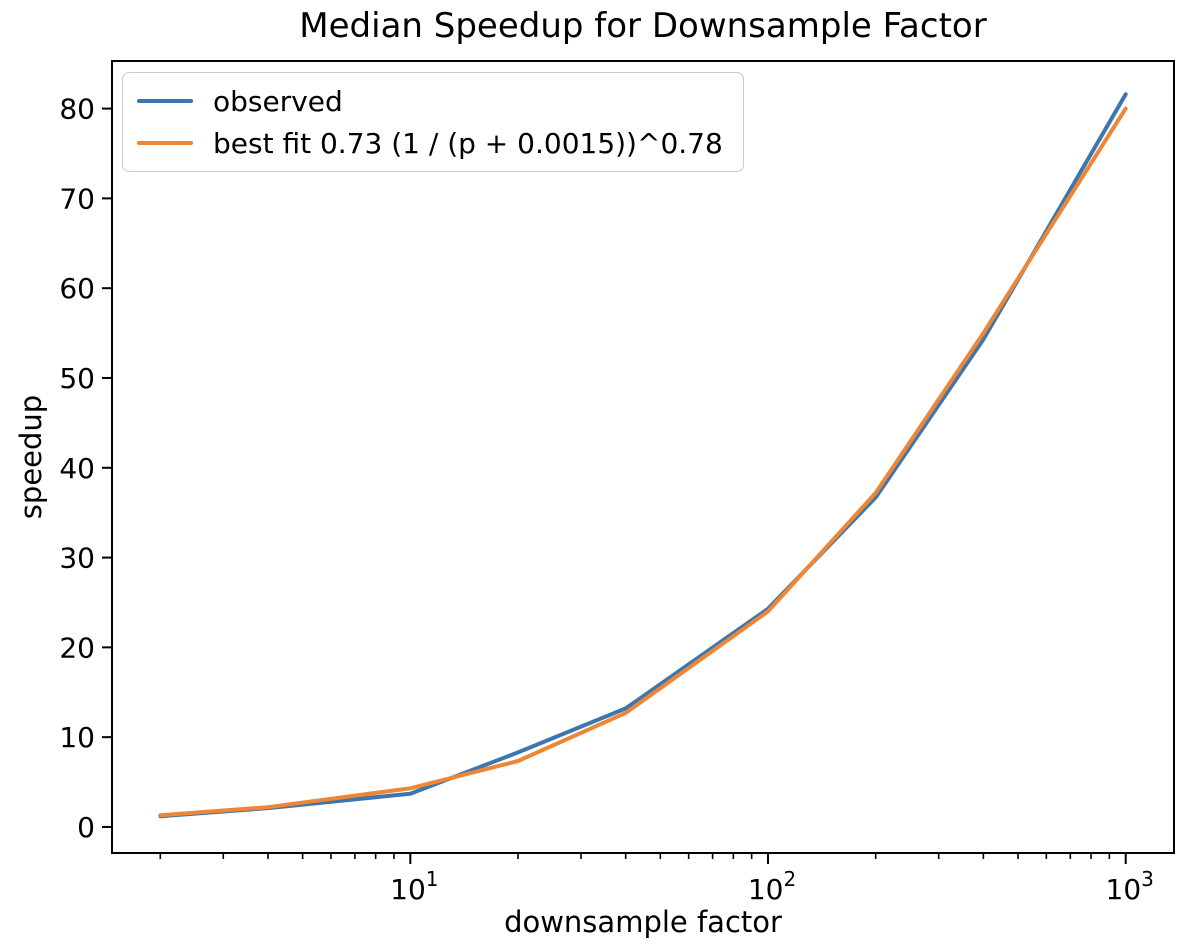  What do you see at coordinates (165, 101) in the screenshot?
I see `legend-line-swatch-observed` at bounding box center [165, 101].